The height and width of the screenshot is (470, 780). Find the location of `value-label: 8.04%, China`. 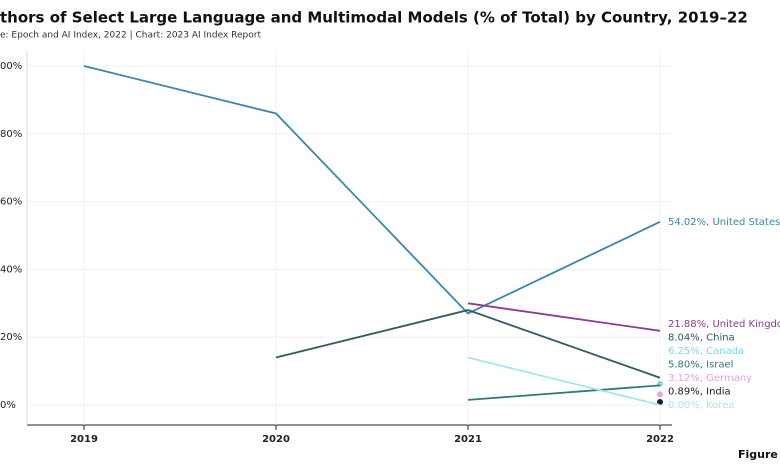

value-label: 8.04%, China is located at coordinates (701, 338).